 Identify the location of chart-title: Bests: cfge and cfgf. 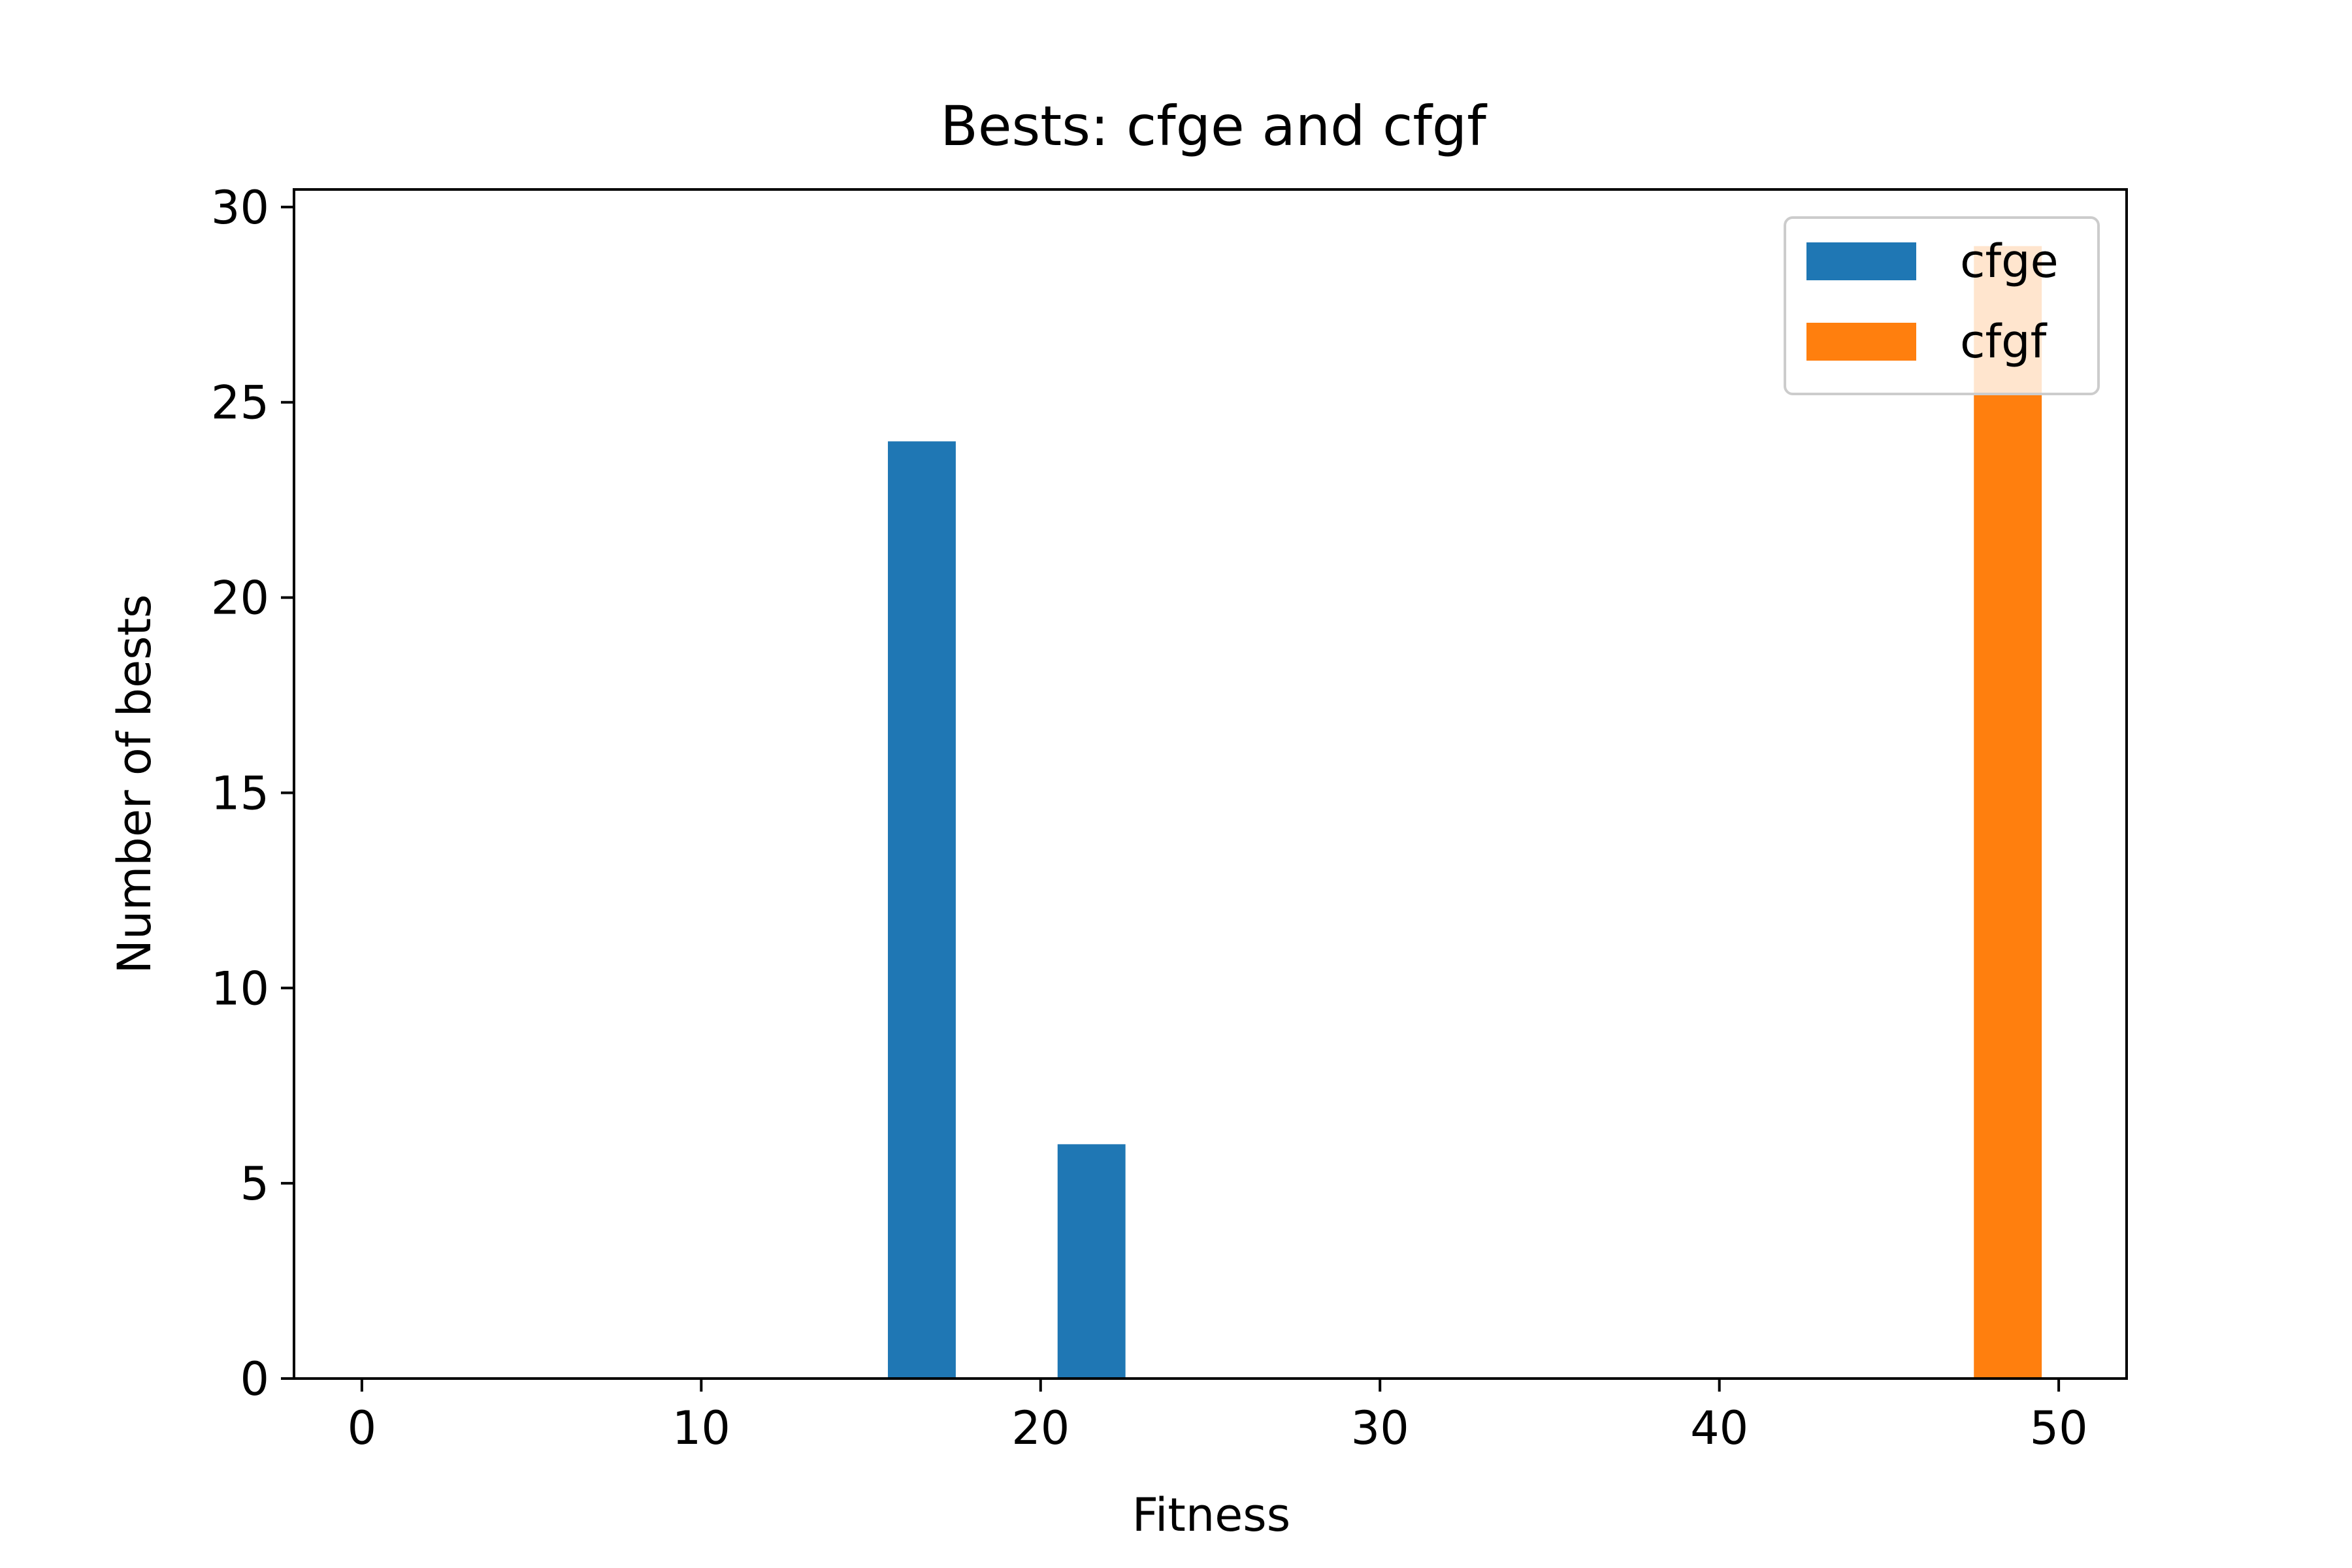
(1214, 126).